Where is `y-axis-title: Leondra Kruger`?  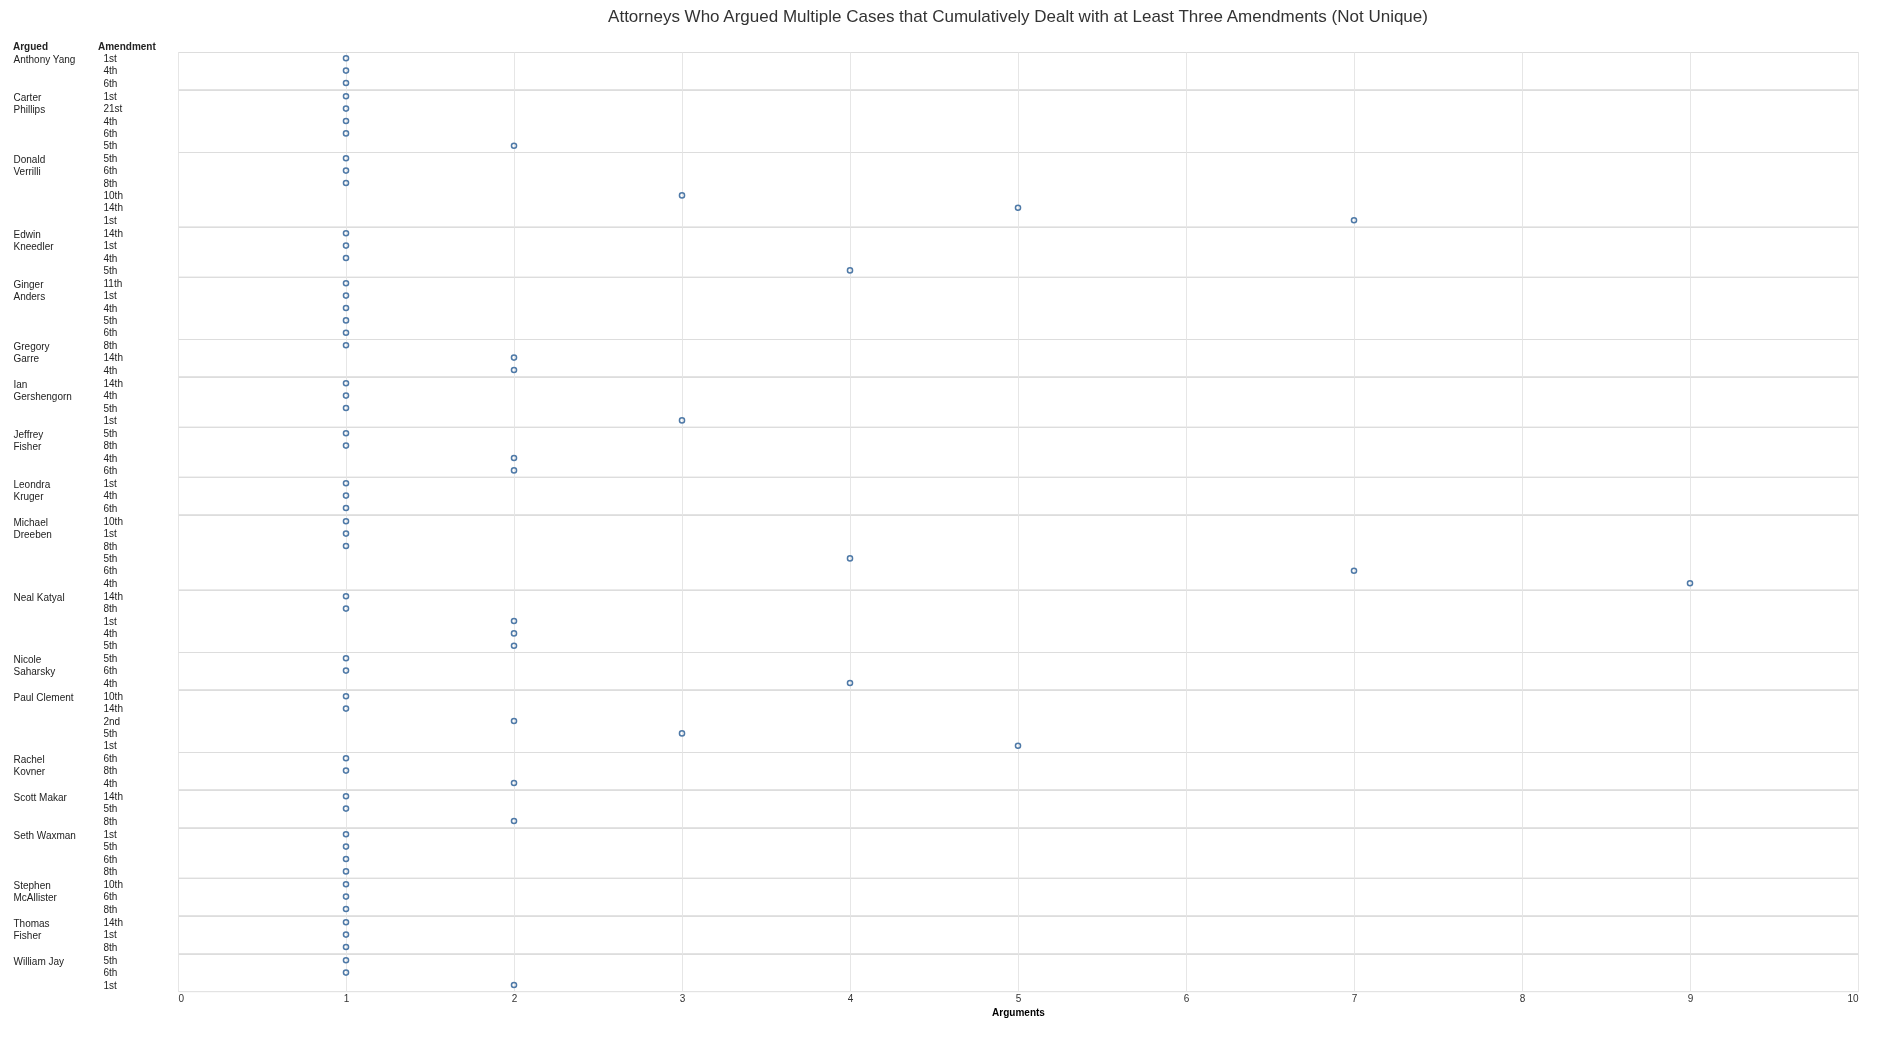
y-axis-title: Leondra Kruger is located at coordinates (32, 490).